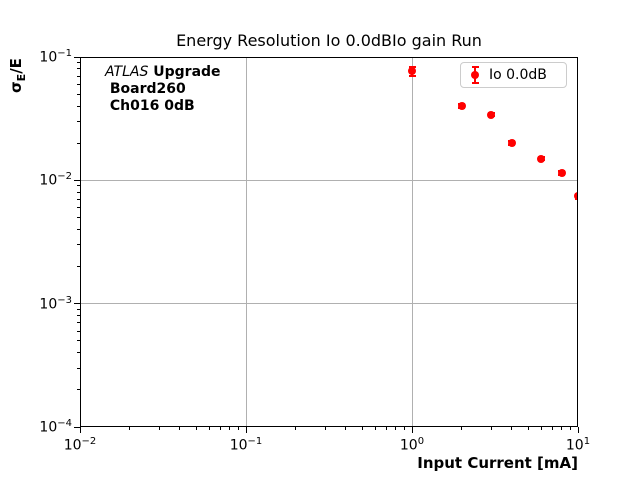 The height and width of the screenshot is (480, 640). I want to click on legend-errorbar-cap-top, so click(475, 67).